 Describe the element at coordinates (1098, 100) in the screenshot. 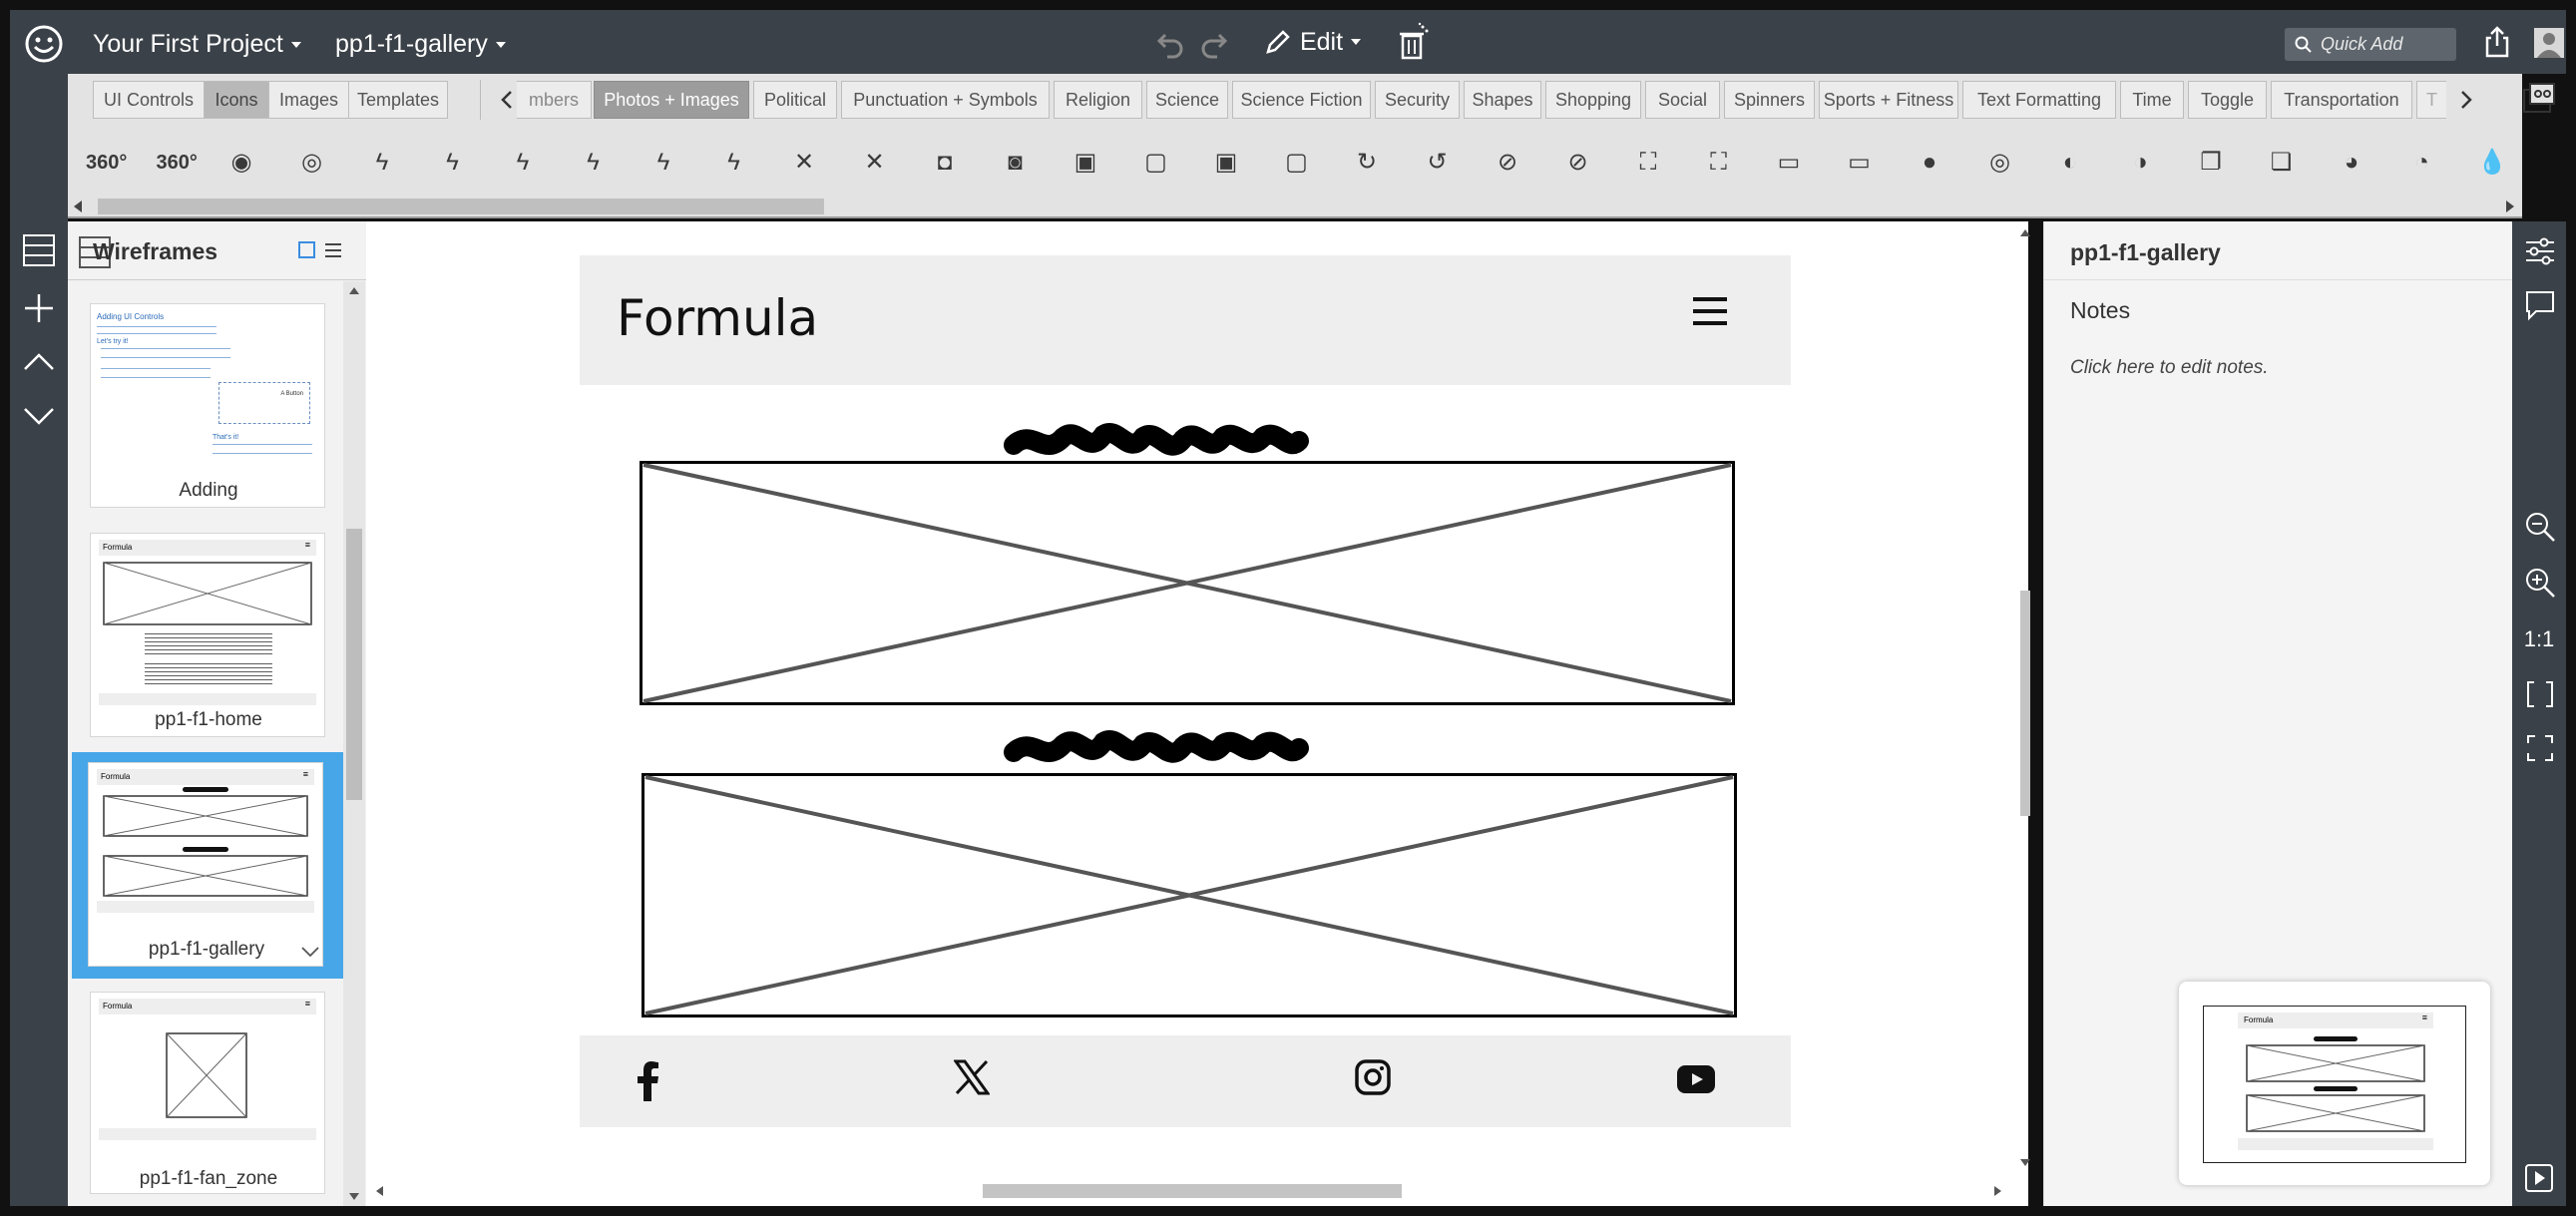

I see `category-religion: Religion` at that location.